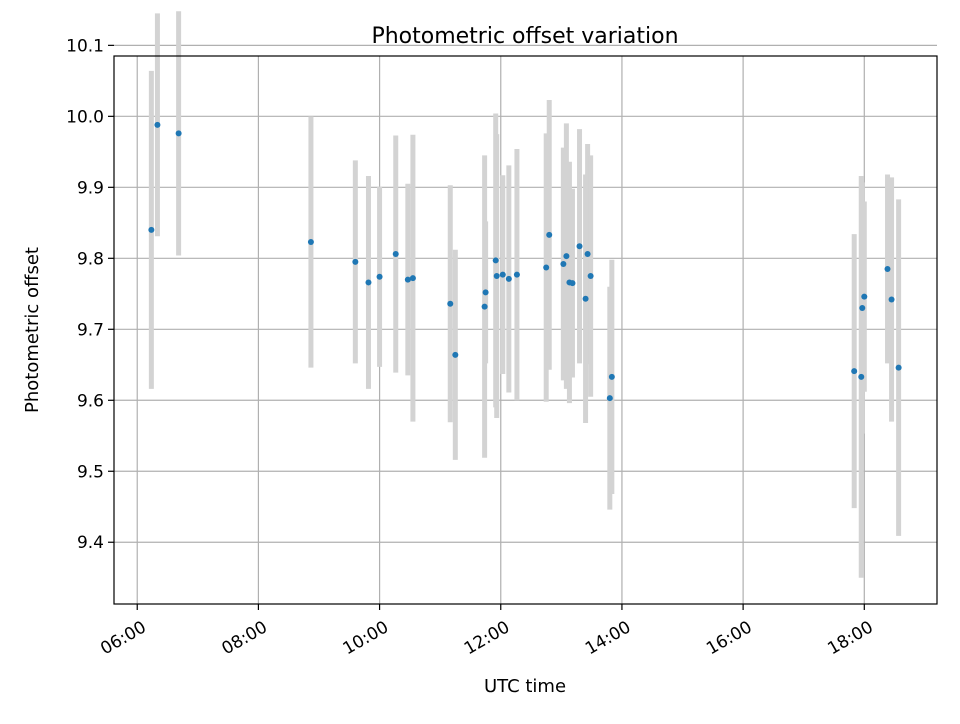  What do you see at coordinates (525, 686) in the screenshot?
I see `x-axis-label: UTC time` at bounding box center [525, 686].